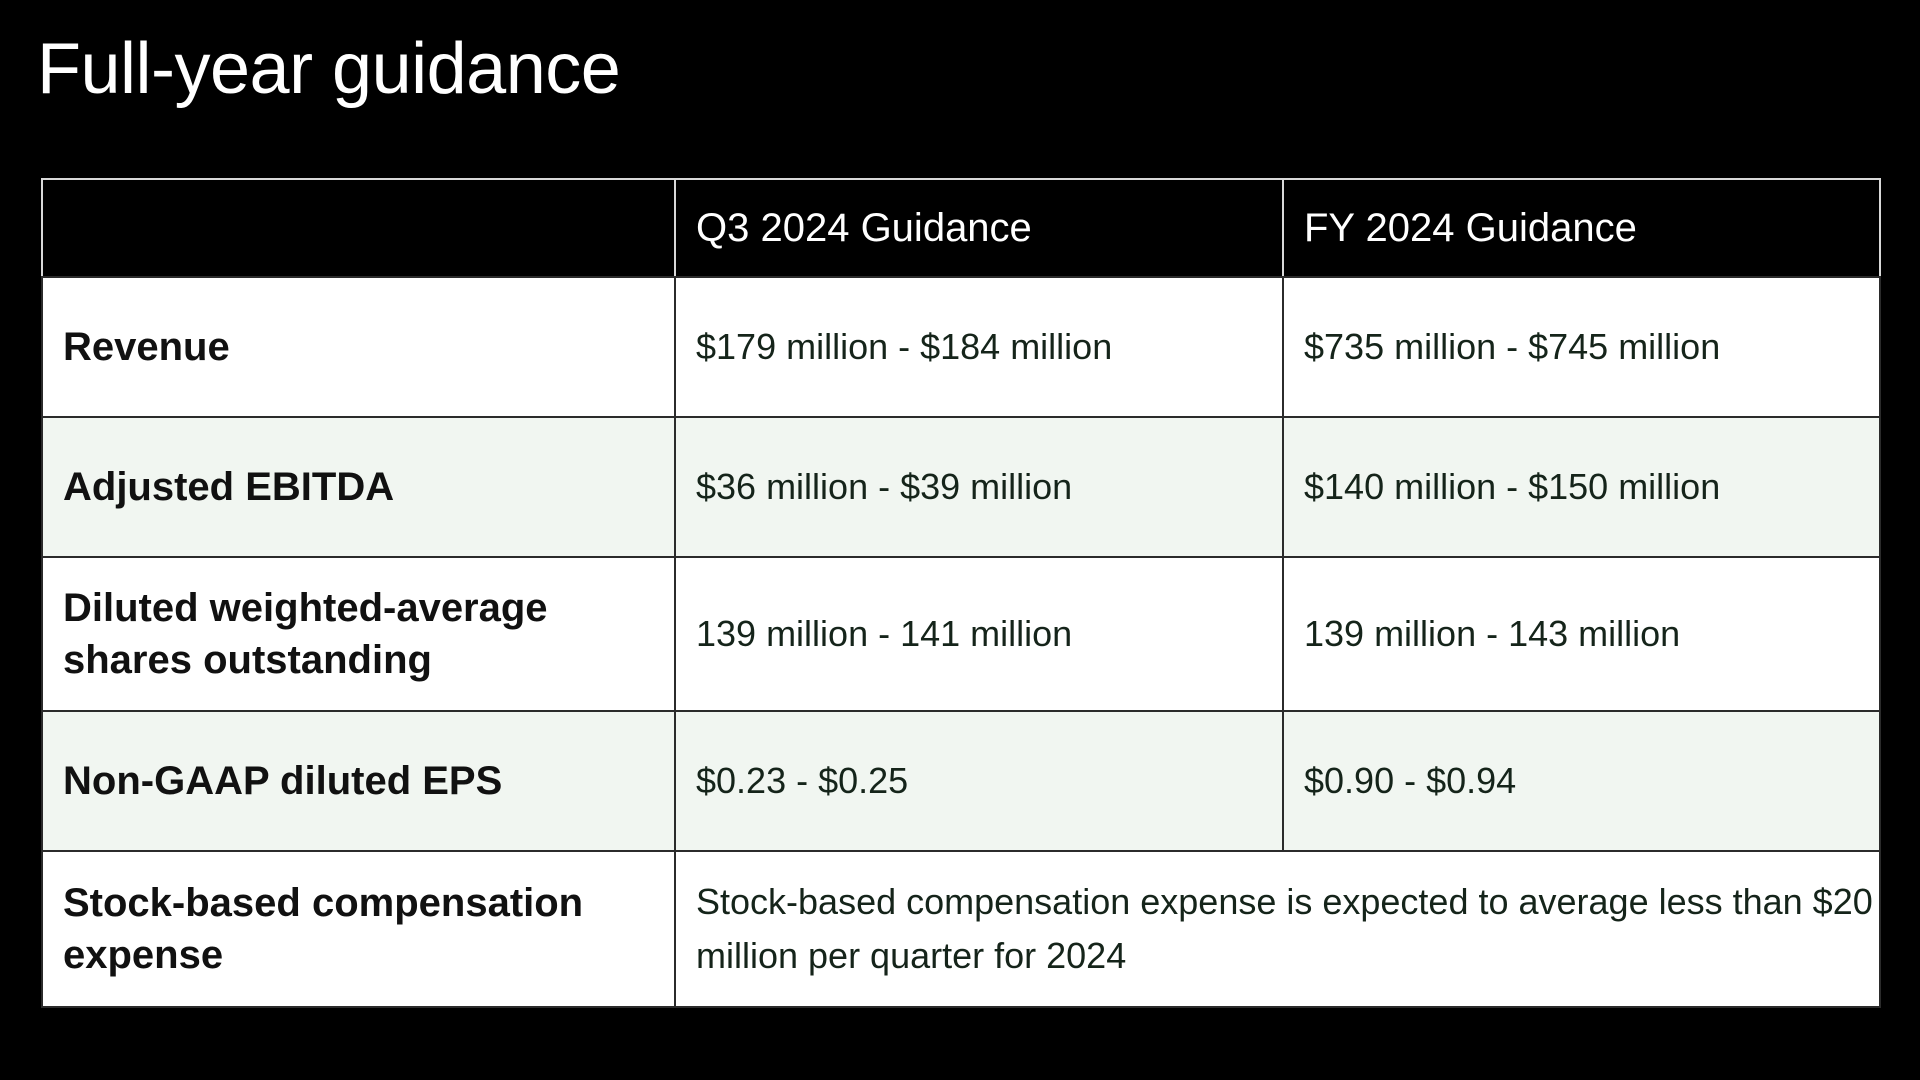  Describe the element at coordinates (358, 347) in the screenshot. I see `row-label: Revenue` at that location.